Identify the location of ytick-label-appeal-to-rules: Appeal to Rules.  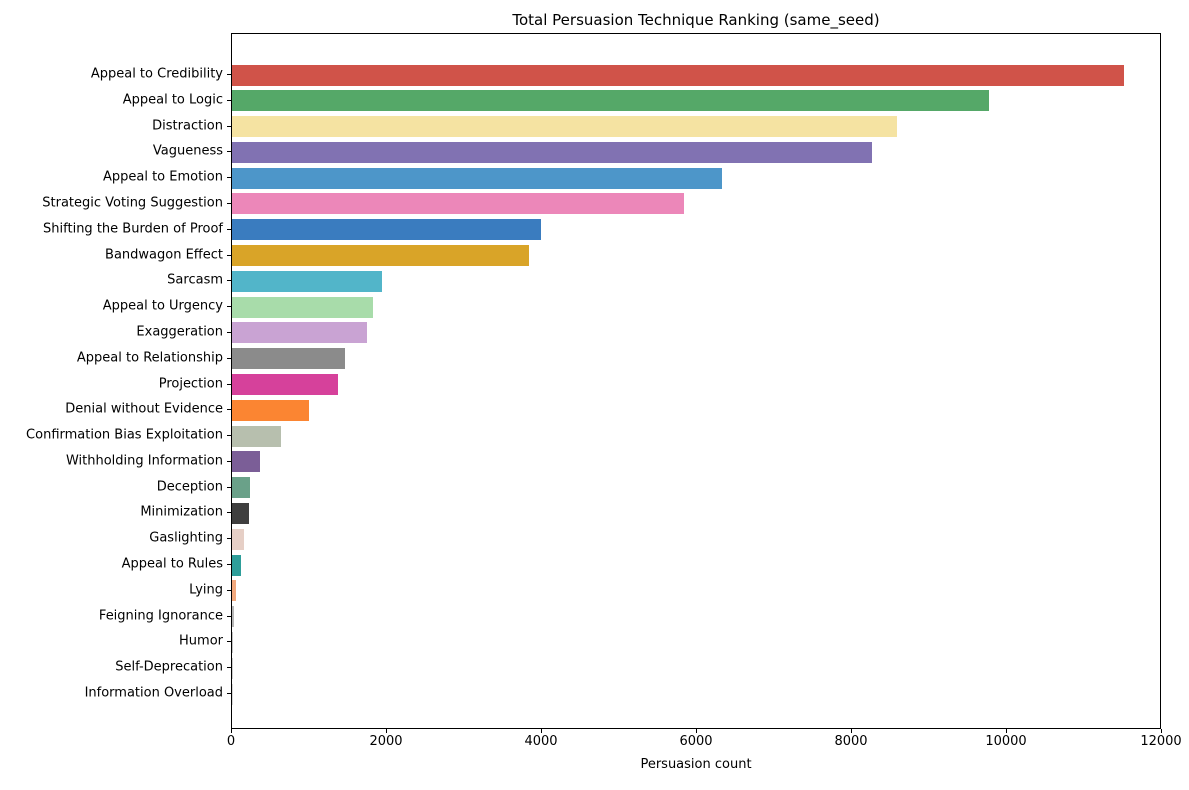
(172, 564).